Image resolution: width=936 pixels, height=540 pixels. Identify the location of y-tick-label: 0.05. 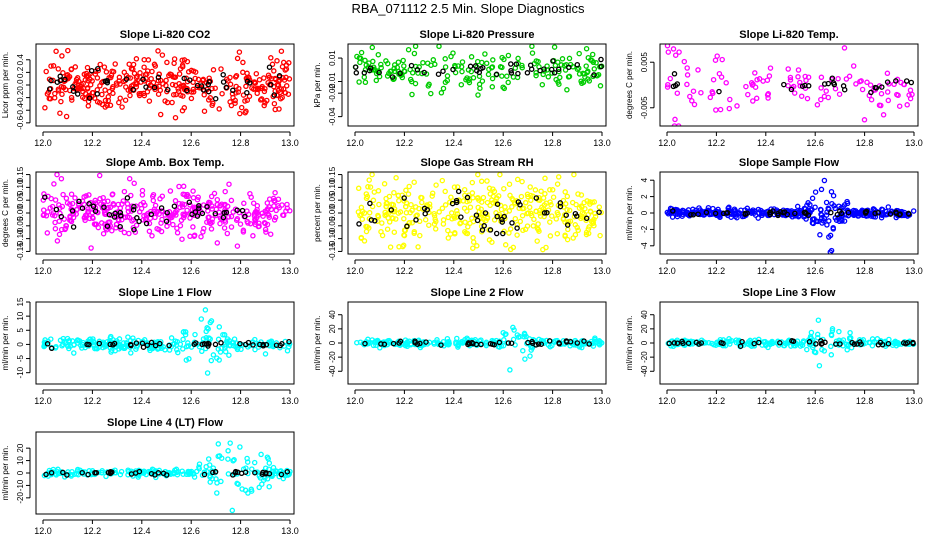
(20, 200).